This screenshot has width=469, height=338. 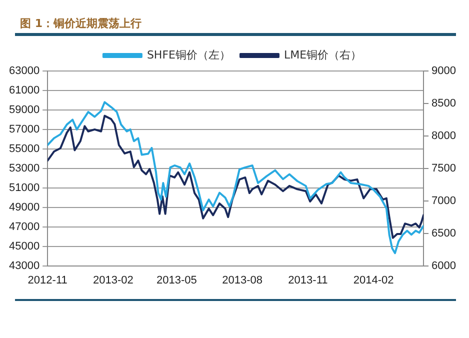 I want to click on x-tick-label: 2013-11, so click(x=308, y=280).